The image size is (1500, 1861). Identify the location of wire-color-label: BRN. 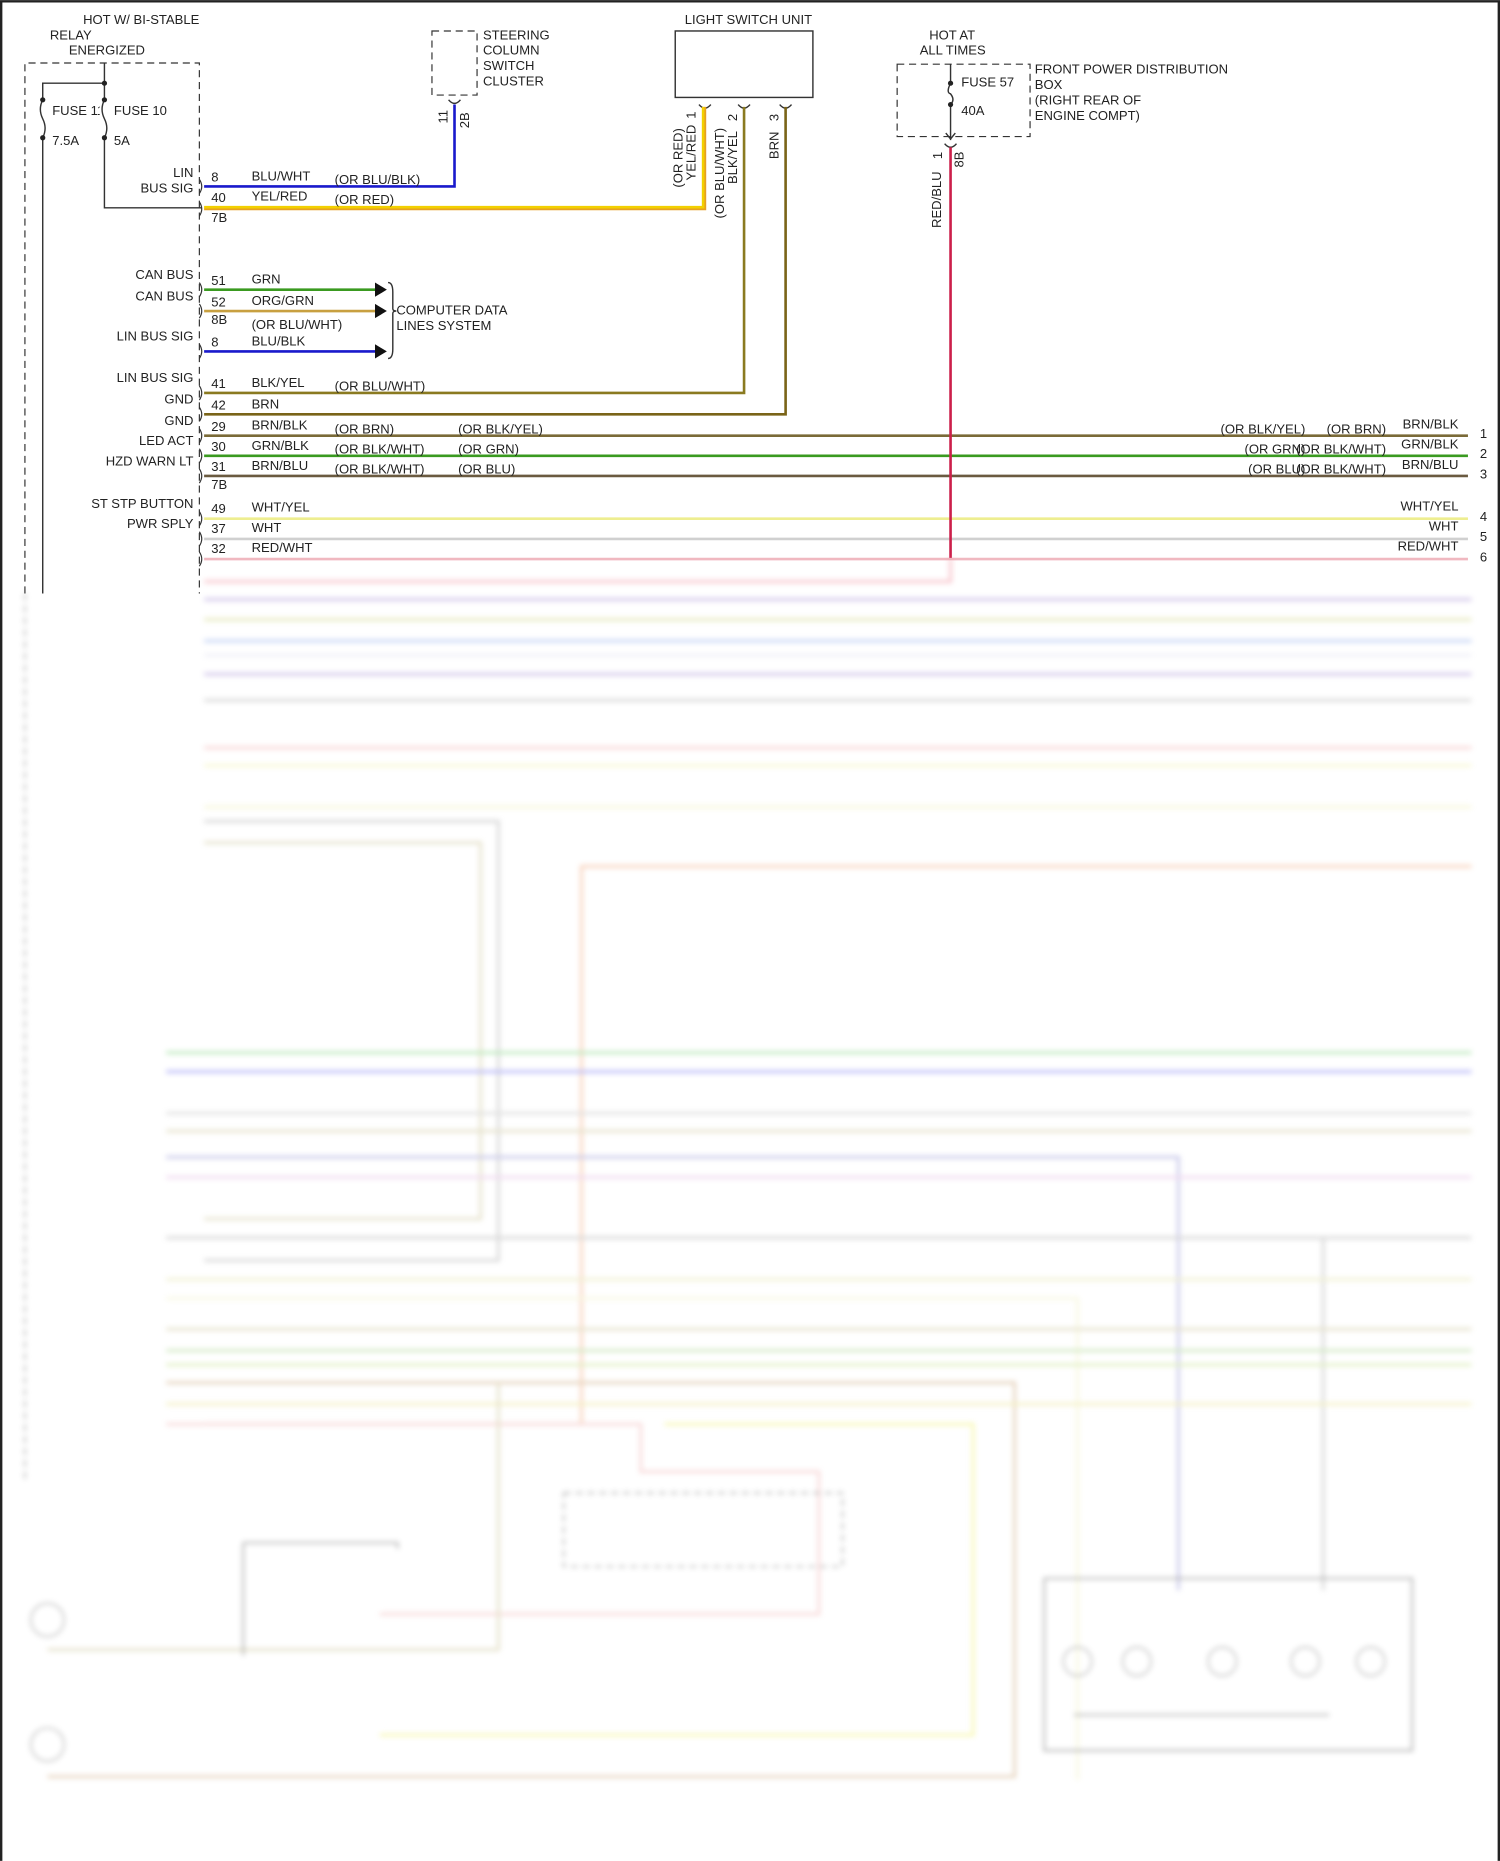
(266, 403).